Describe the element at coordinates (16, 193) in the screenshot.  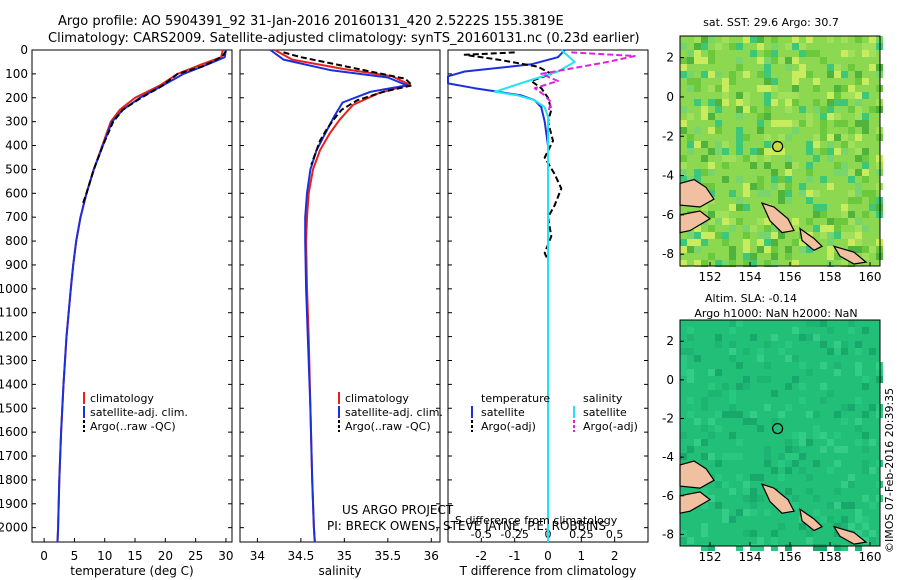
I see `depth-tick-label: 600` at that location.